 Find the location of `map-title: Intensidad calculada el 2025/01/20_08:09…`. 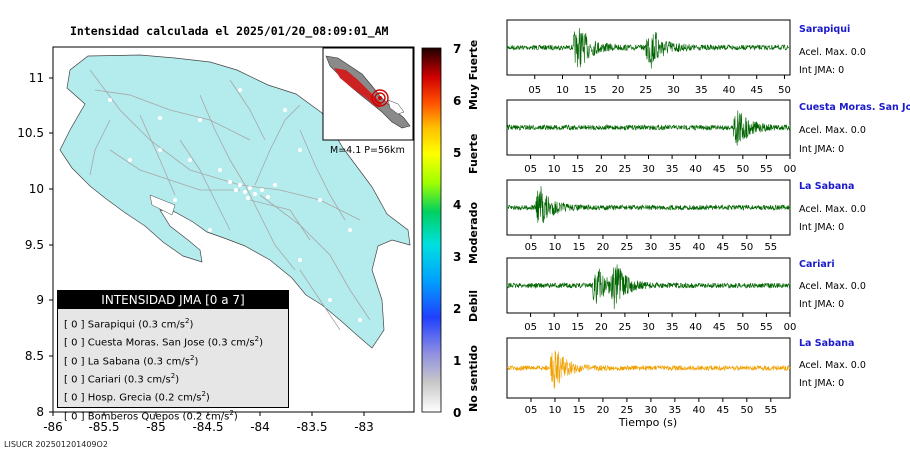

map-title: Intensidad calculada el 2025/01/20_08:09… is located at coordinates (229, 31).